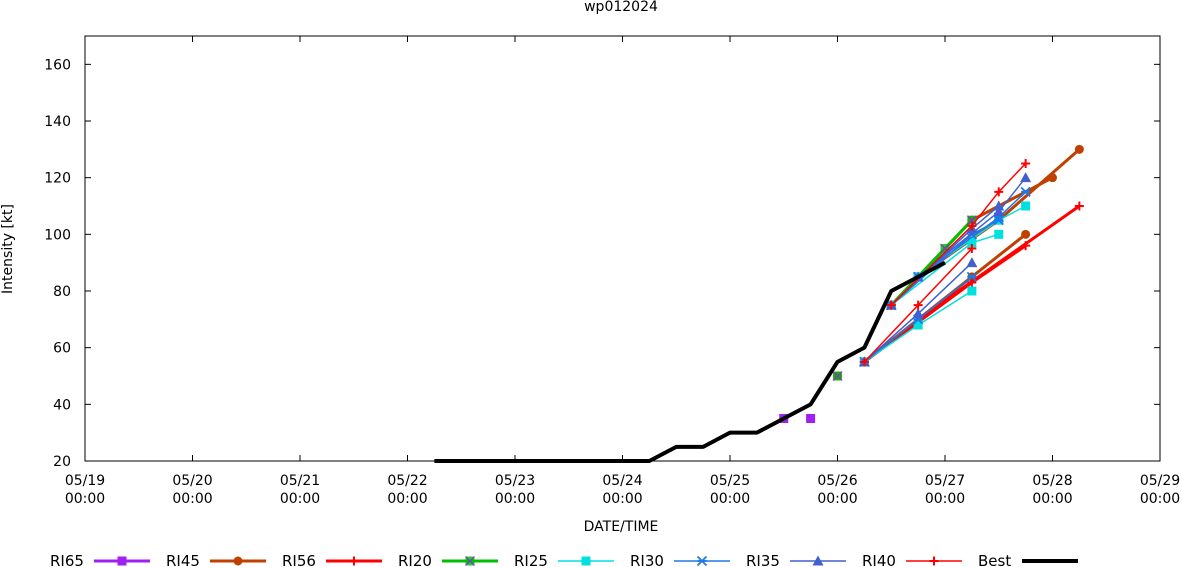  Describe the element at coordinates (62, 462) in the screenshot. I see `y-tick-label: 20` at that location.